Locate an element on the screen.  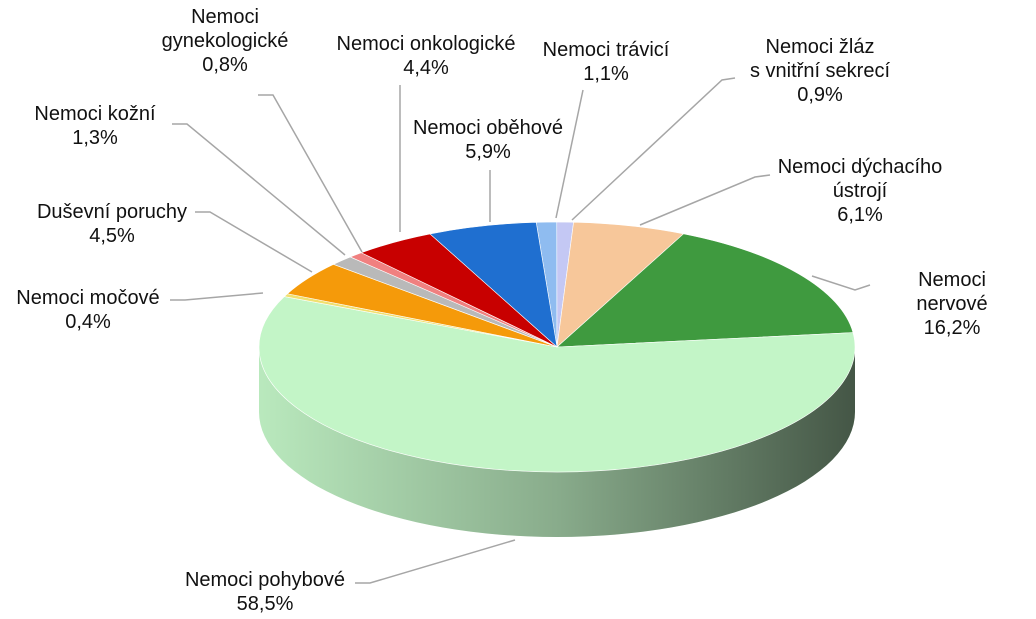
data-label: Nemoci onkologické 4,4% is located at coordinates (426, 56).